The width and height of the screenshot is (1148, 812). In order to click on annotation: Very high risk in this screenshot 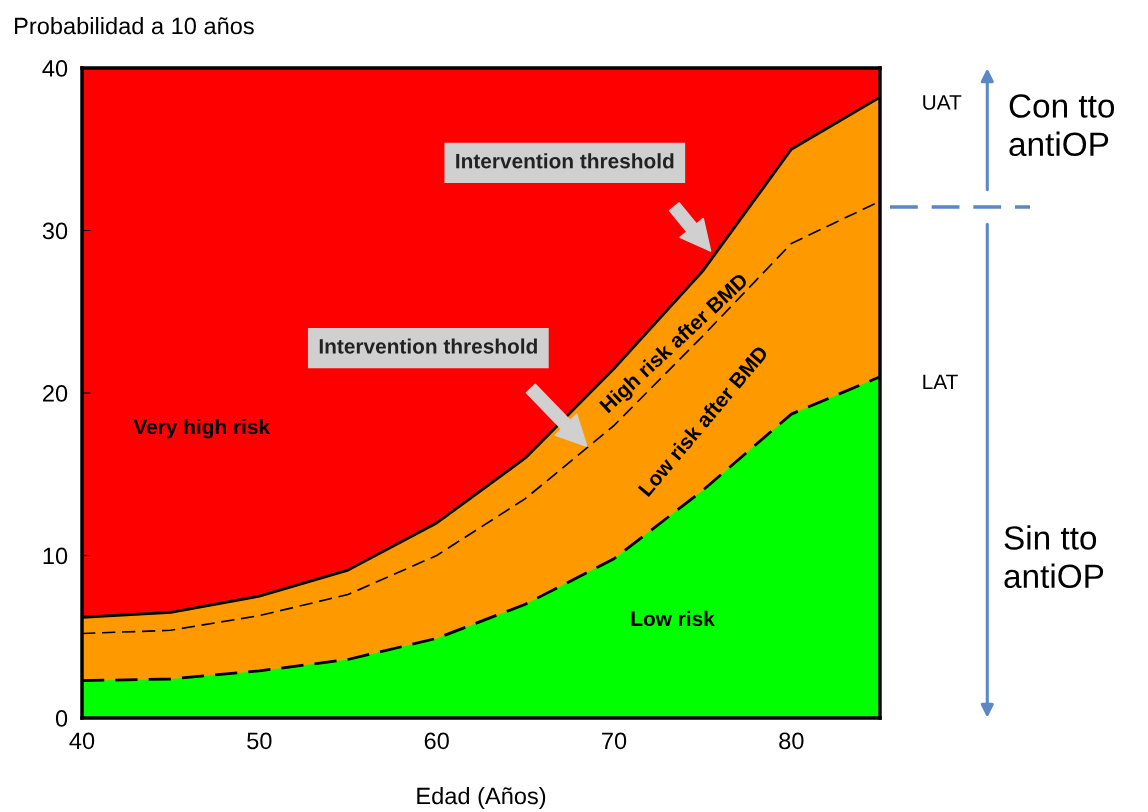, I will do `click(202, 428)`.